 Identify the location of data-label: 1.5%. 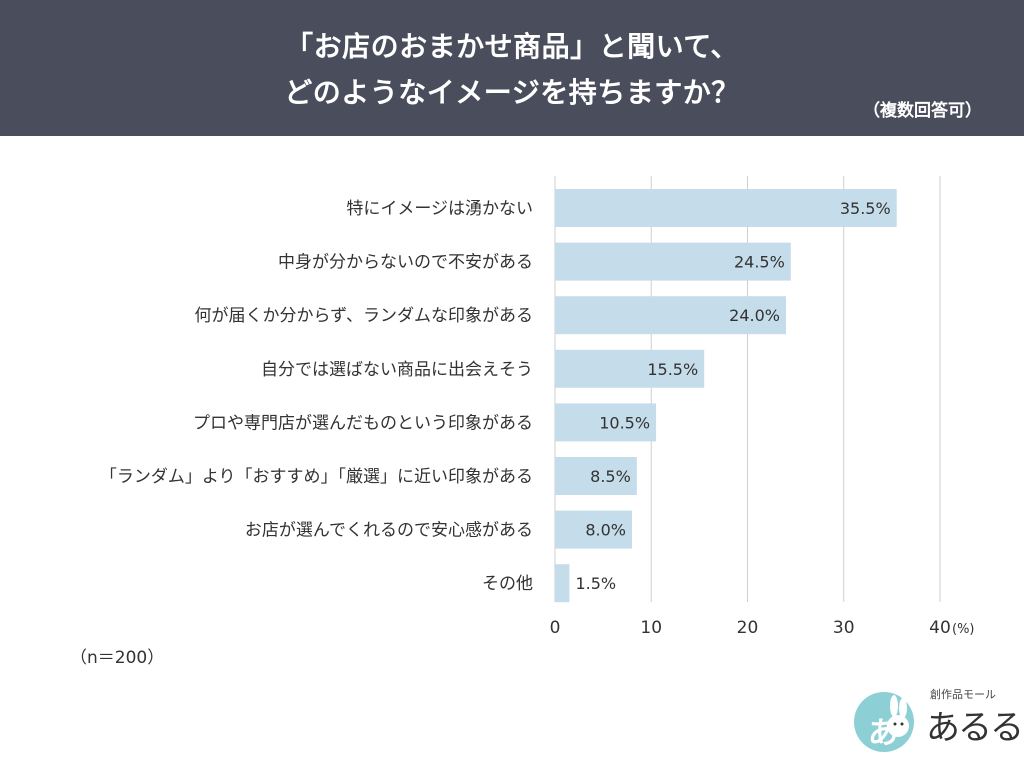
(595, 583).